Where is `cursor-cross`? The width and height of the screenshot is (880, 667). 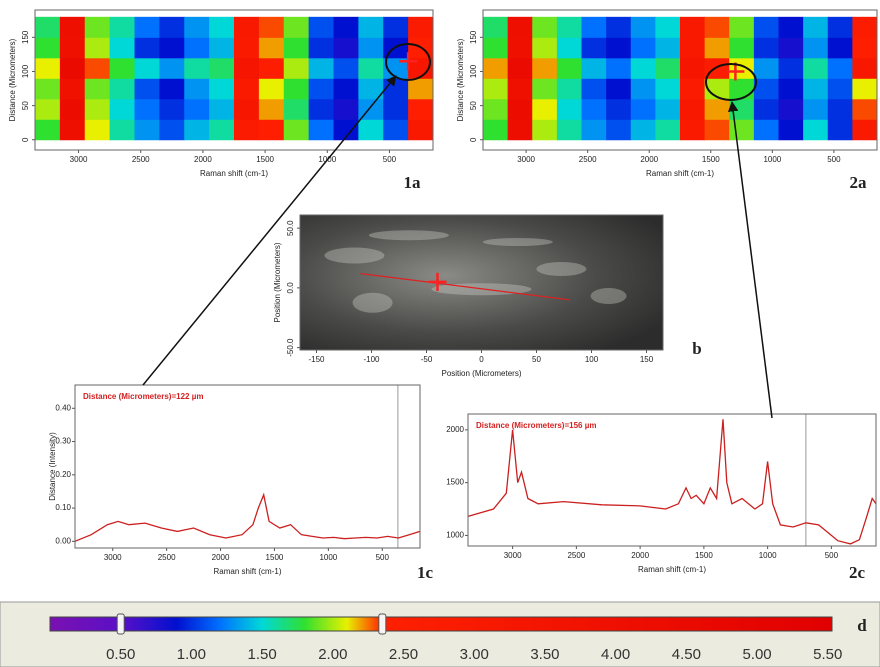 cursor-cross is located at coordinates (437, 281).